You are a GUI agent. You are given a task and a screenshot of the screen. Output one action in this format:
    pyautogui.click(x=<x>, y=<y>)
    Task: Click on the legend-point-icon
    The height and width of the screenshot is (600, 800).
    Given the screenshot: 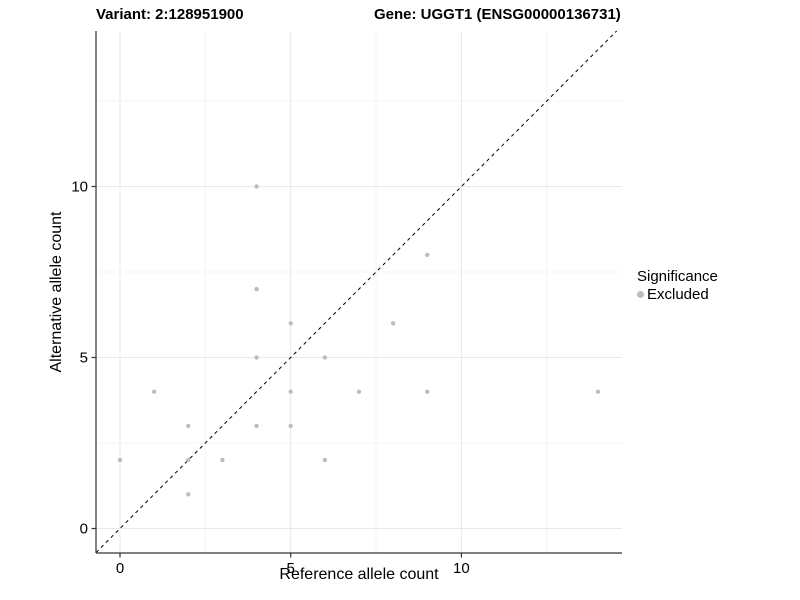 What is the action you would take?
    pyautogui.click(x=640, y=294)
    